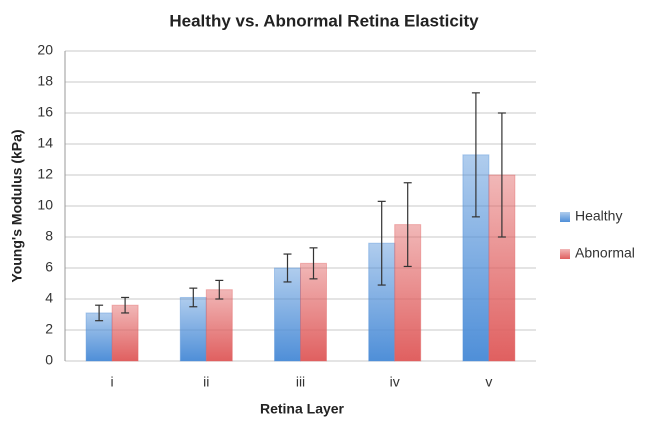 The height and width of the screenshot is (422, 649). I want to click on x-tick-label: v, so click(488, 382).